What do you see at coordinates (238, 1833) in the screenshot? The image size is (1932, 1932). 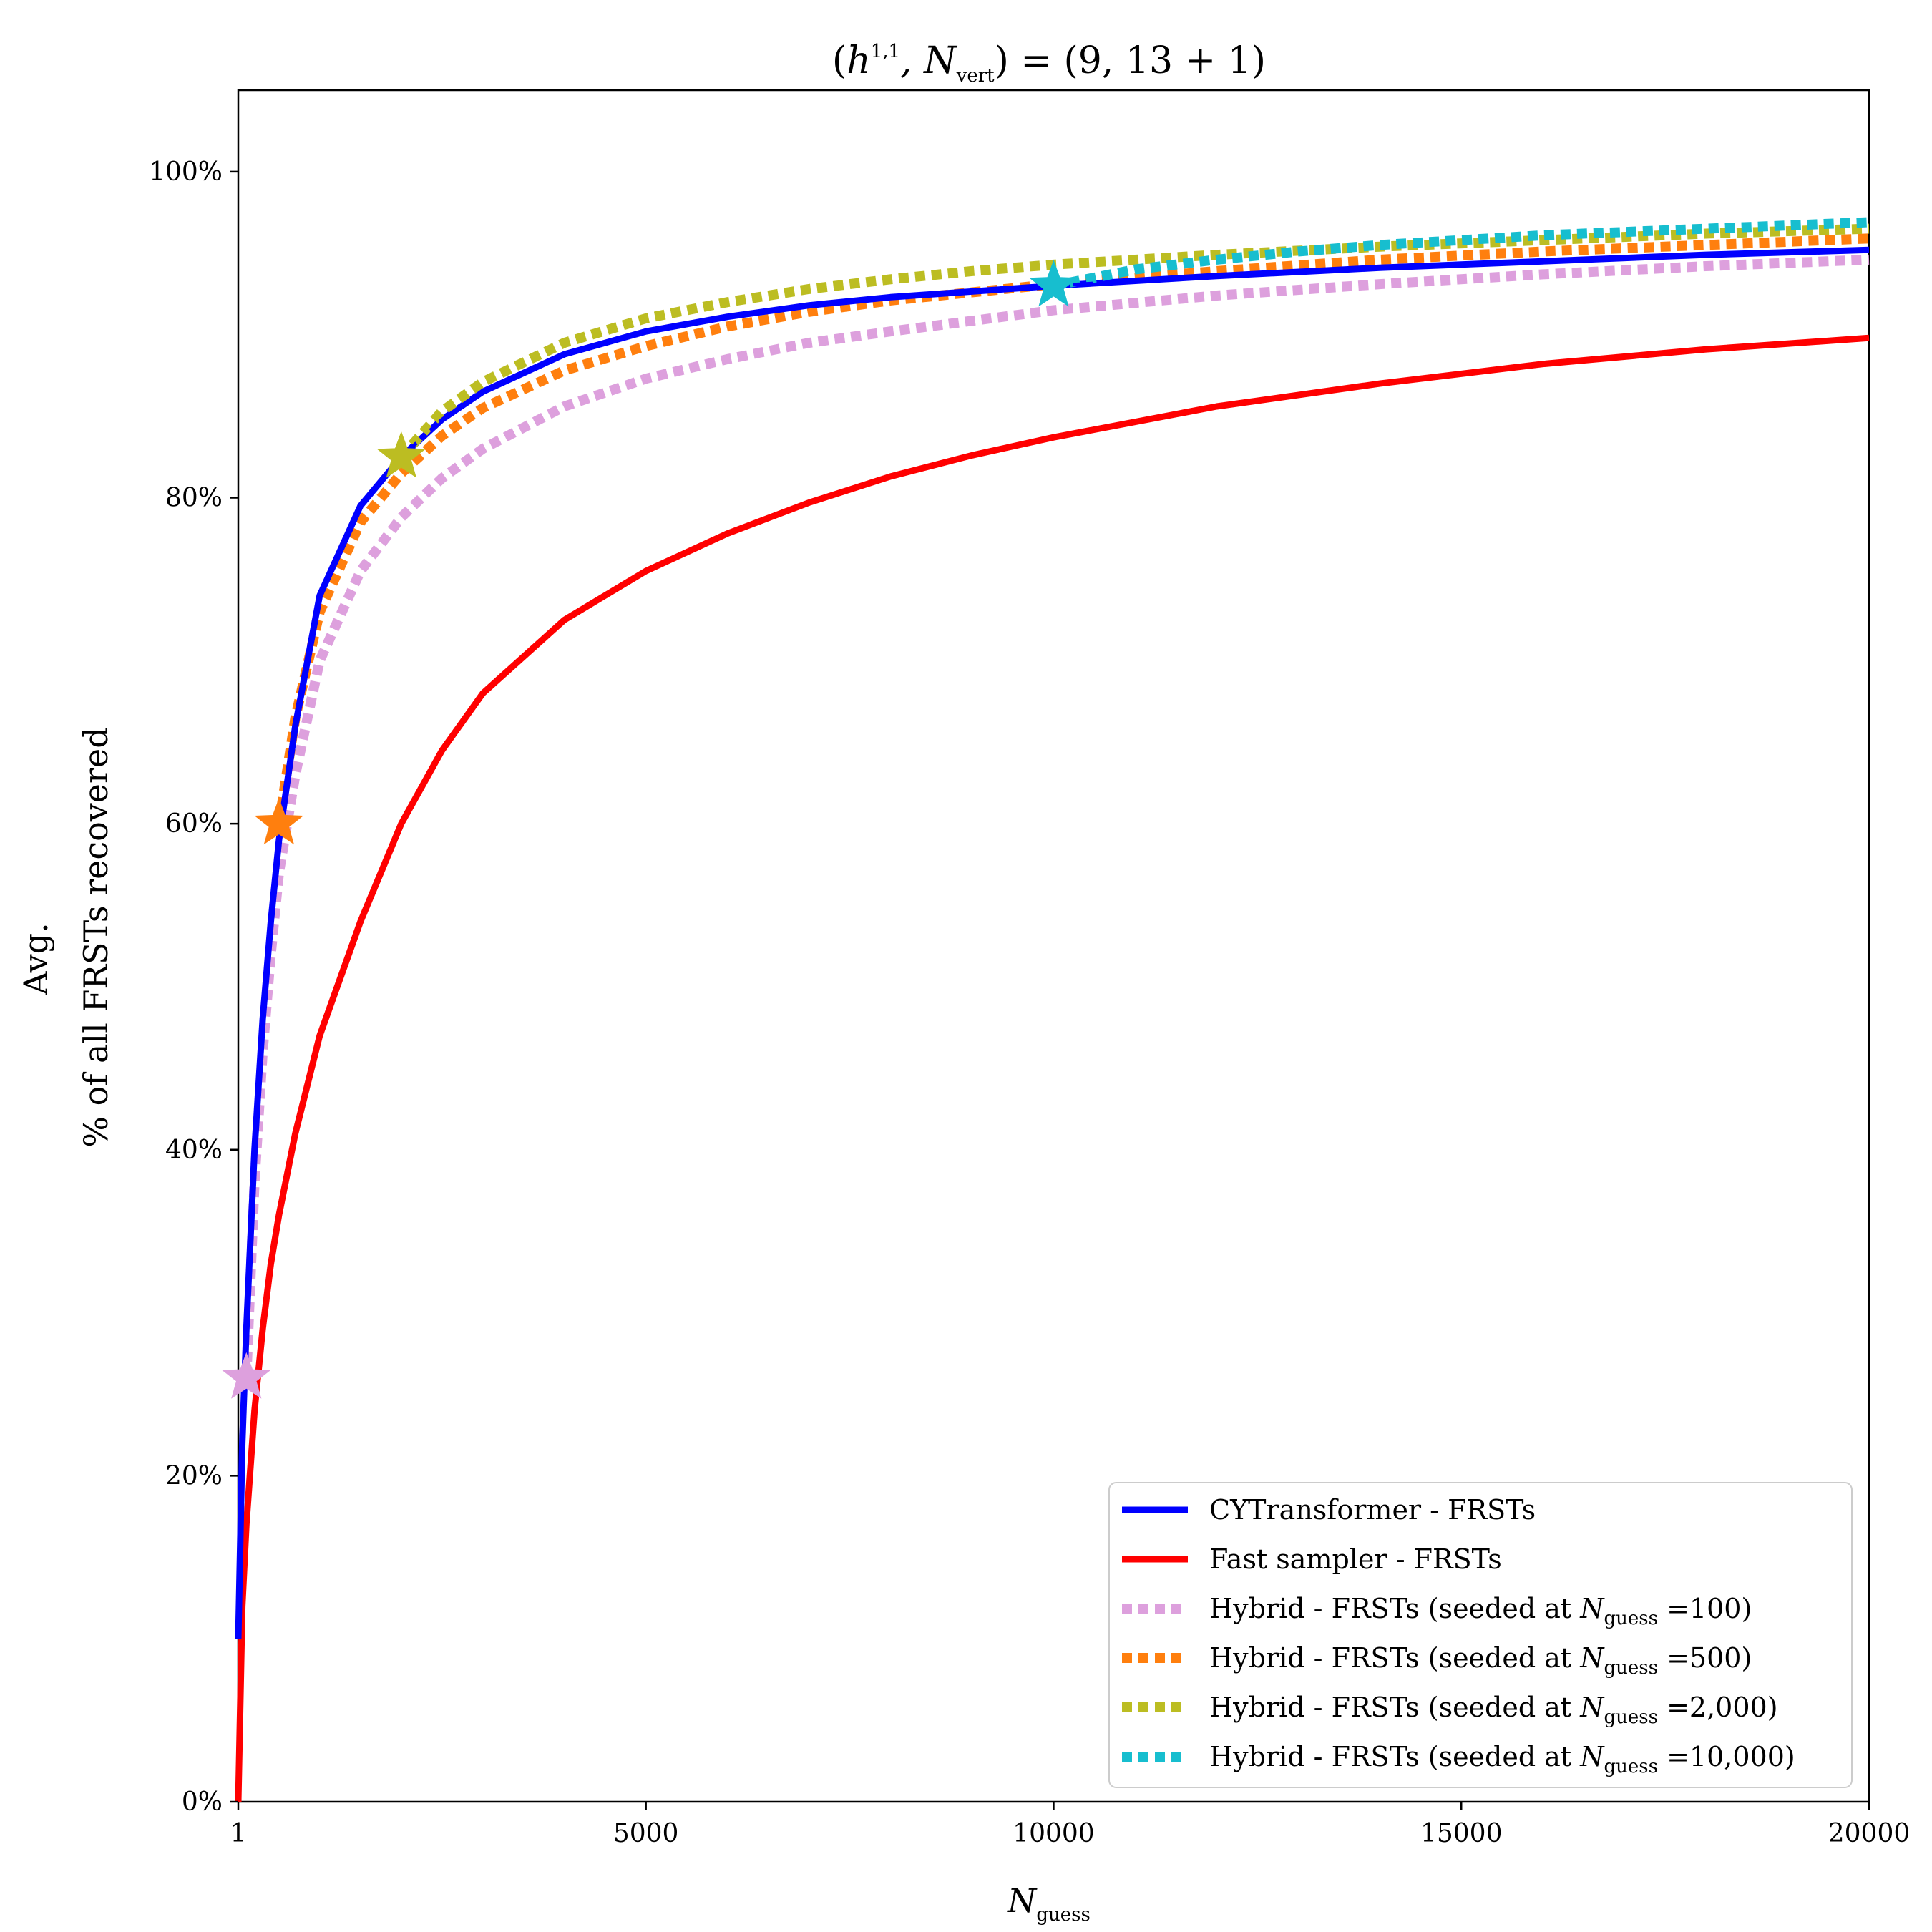 I see `x-tick-label: 1` at bounding box center [238, 1833].